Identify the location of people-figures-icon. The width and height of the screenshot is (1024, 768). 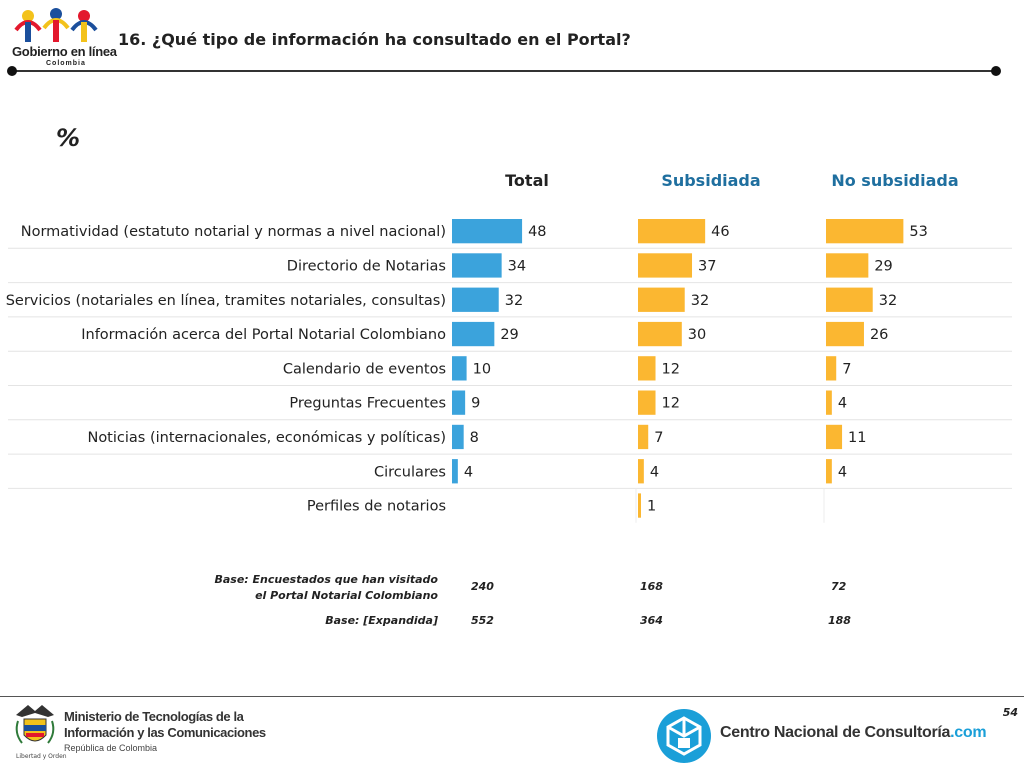
(56, 25).